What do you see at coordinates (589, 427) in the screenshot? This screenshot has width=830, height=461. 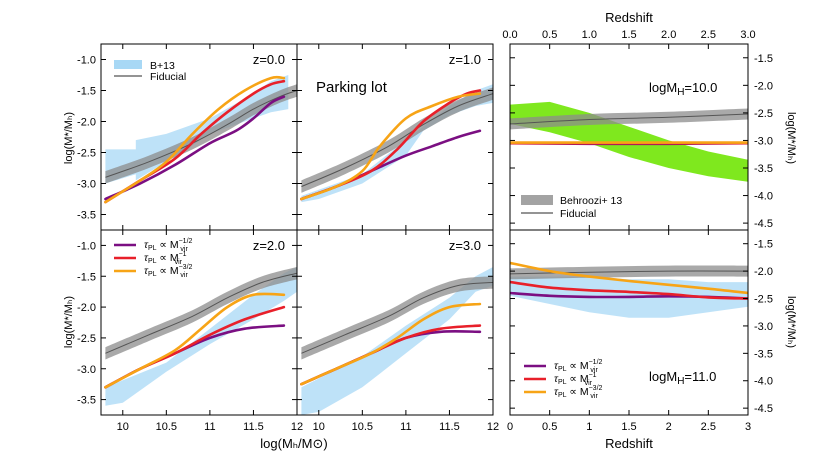 I see `x-tick-label: 1` at bounding box center [589, 427].